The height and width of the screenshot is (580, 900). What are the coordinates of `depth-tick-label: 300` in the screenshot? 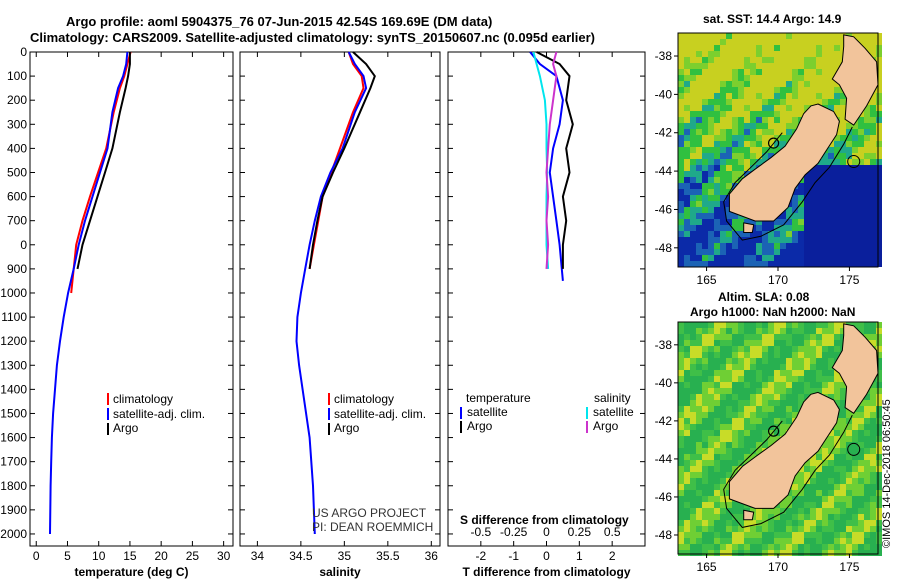 It's located at (17, 124).